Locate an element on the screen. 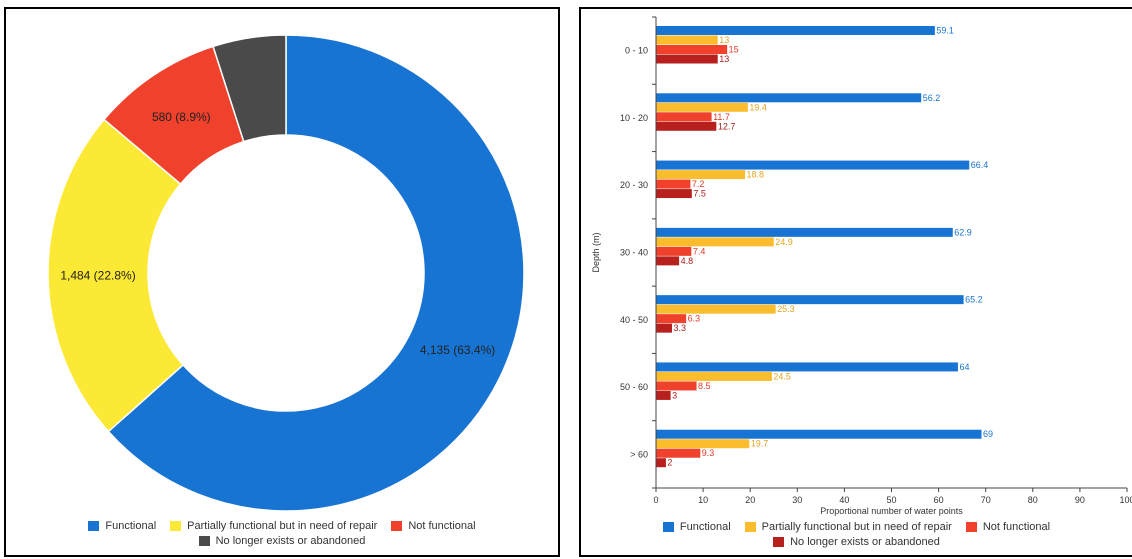 Image resolution: width=1132 pixels, height=559 pixels. x-tick-label: 0 is located at coordinates (655, 500).